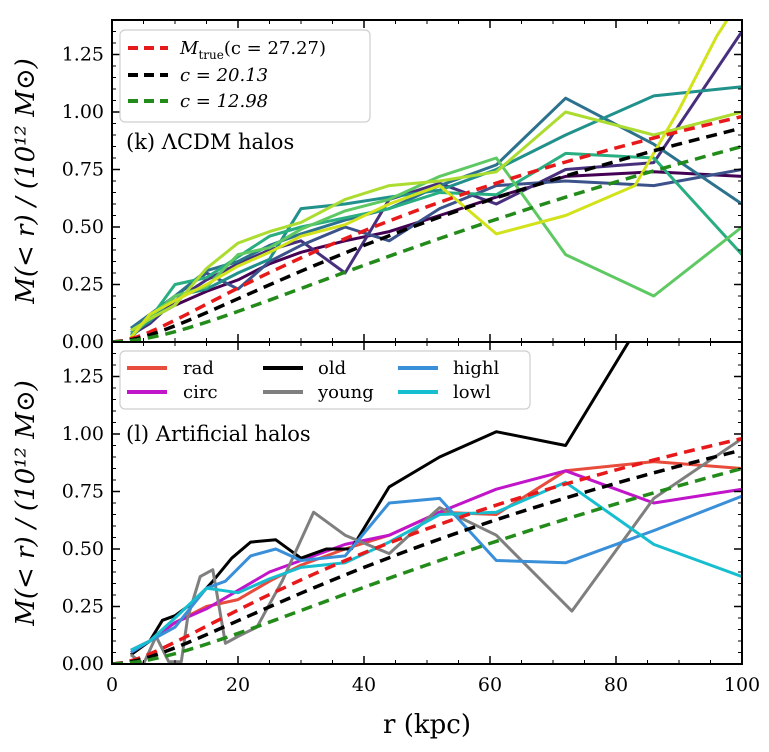 The width and height of the screenshot is (769, 752). What do you see at coordinates (742, 685) in the screenshot?
I see `xtick-label-5: 100` at bounding box center [742, 685].